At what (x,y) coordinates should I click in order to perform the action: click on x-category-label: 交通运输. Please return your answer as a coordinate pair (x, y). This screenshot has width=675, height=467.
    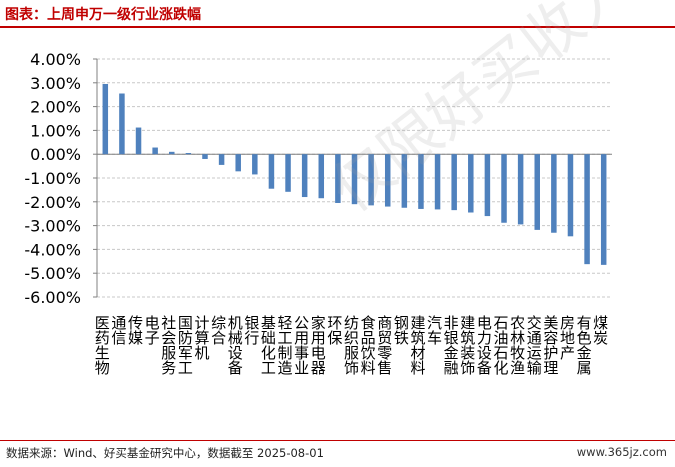
    Looking at the image, I should click on (534, 345).